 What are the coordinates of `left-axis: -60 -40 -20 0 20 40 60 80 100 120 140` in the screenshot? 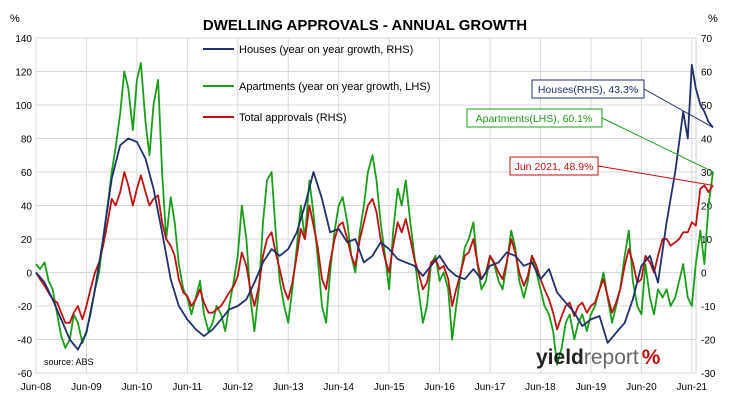 It's located at (23, 207).